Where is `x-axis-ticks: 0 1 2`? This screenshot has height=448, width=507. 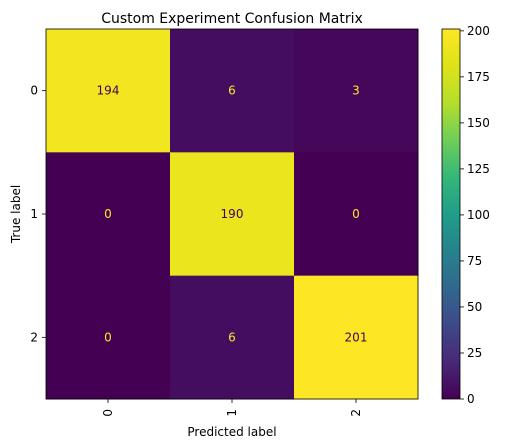
x-axis-ticks: 0 1 2 is located at coordinates (232, 408).